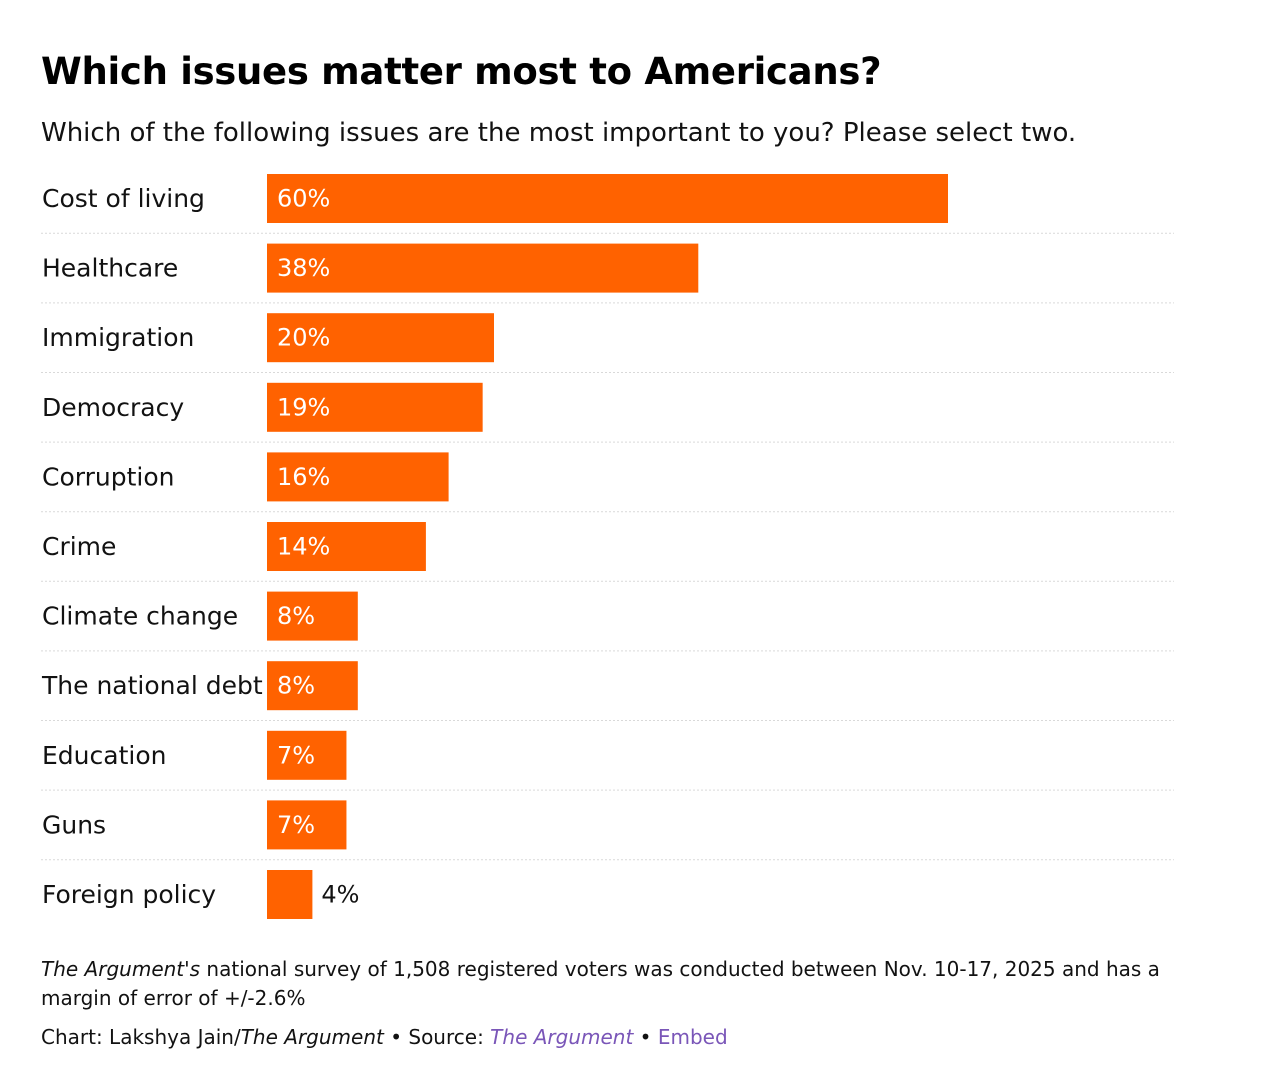 The width and height of the screenshot is (1280, 1089). Describe the element at coordinates (446, 1037) in the screenshot. I see `credits-source-prefix: Source:` at that location.